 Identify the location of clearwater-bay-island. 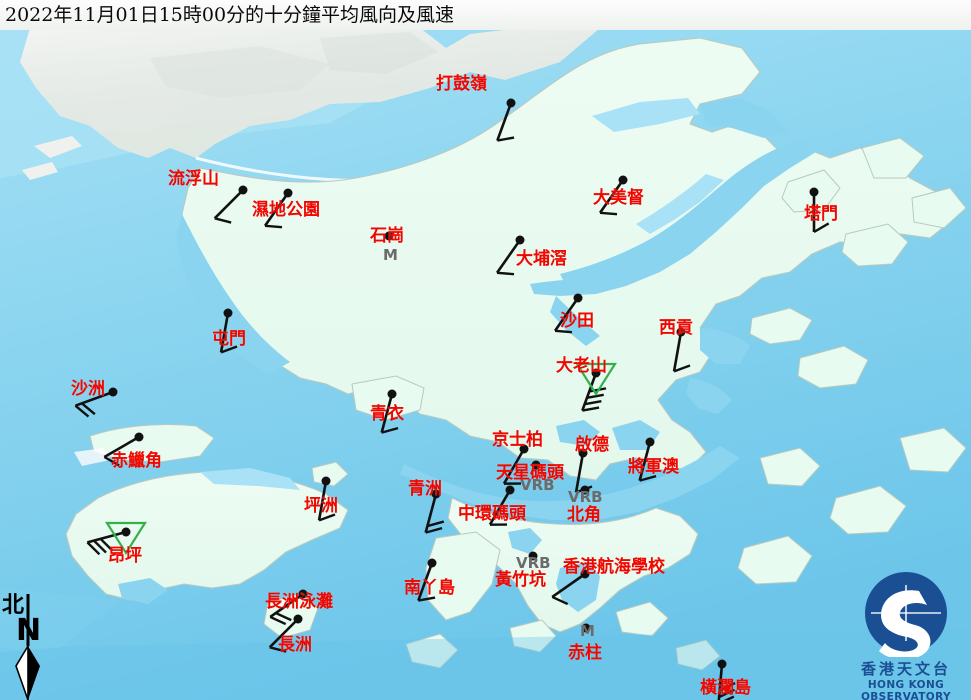
(790, 467).